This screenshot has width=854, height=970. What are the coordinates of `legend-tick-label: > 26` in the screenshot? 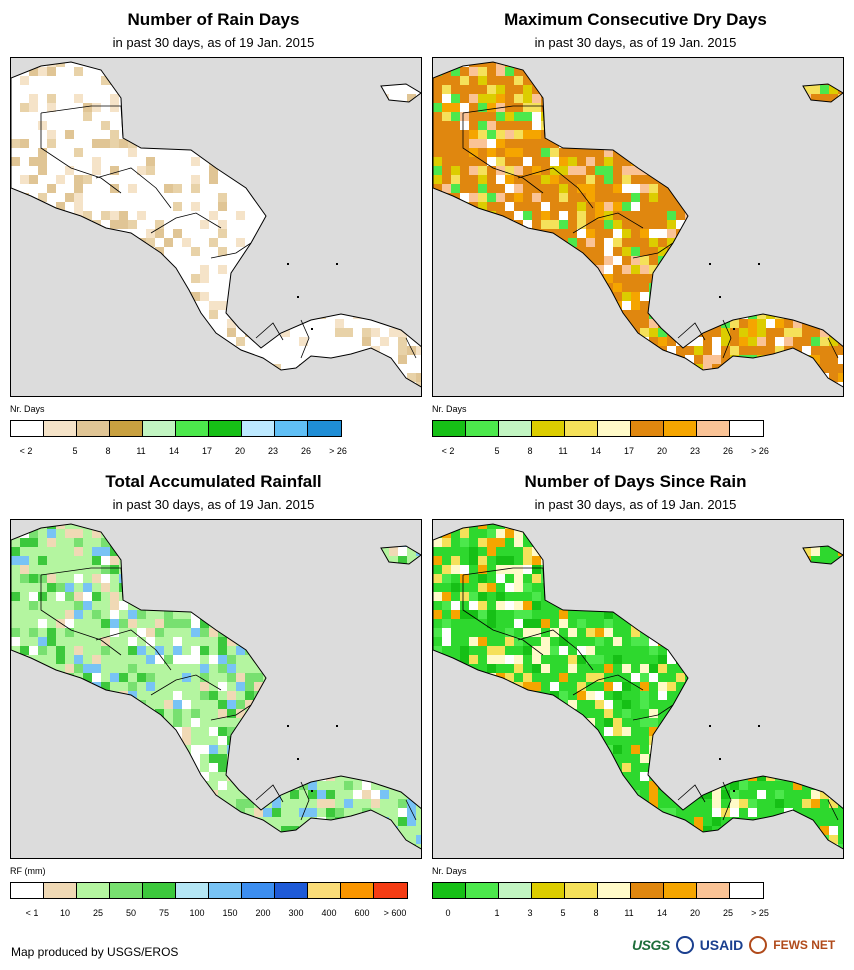 It's located at (338, 451).